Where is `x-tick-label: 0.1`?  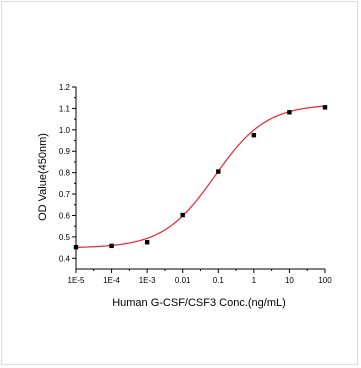
x-tick-label: 0.1 is located at coordinates (219, 280).